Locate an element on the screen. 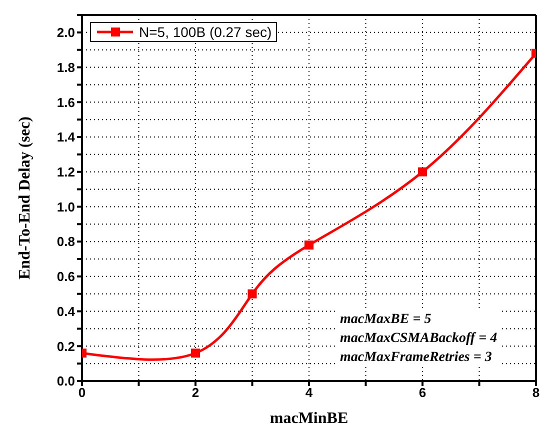 The width and height of the screenshot is (555, 435). x-tick-label: 4 is located at coordinates (309, 392).